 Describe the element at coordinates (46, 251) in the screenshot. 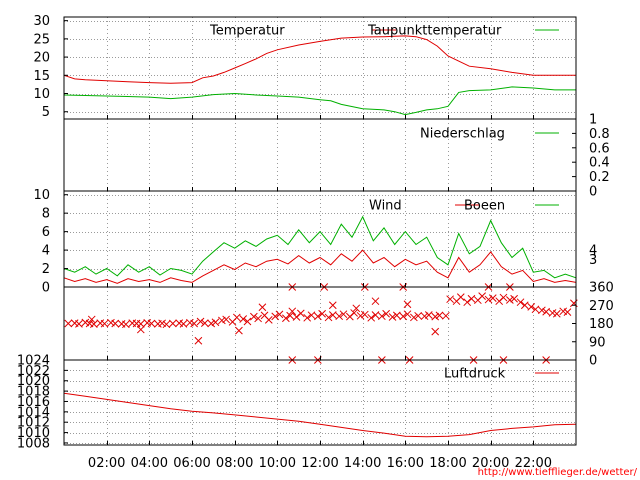

I see `wind-y-tick-label: 4` at that location.